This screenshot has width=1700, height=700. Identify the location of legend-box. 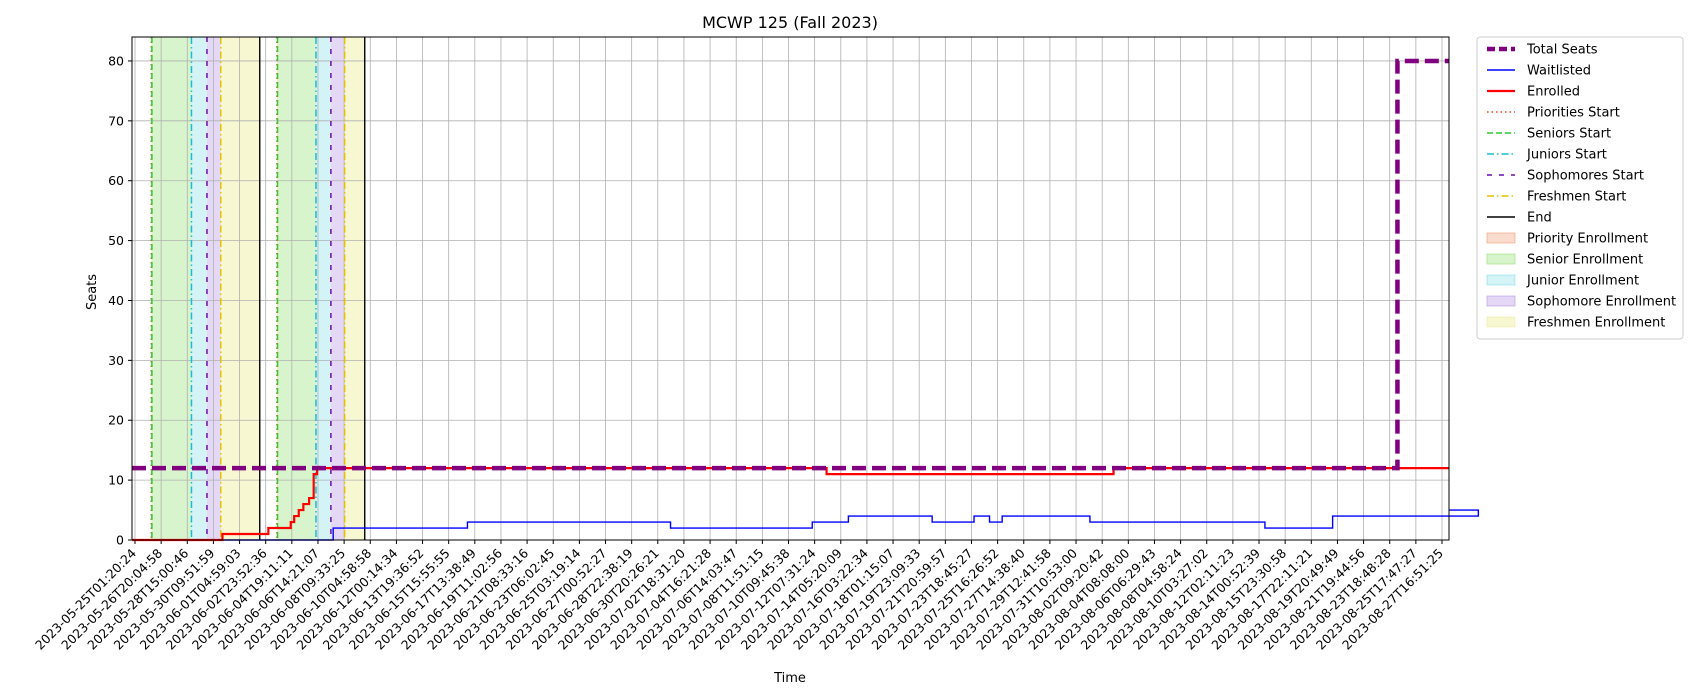
(1580, 188).